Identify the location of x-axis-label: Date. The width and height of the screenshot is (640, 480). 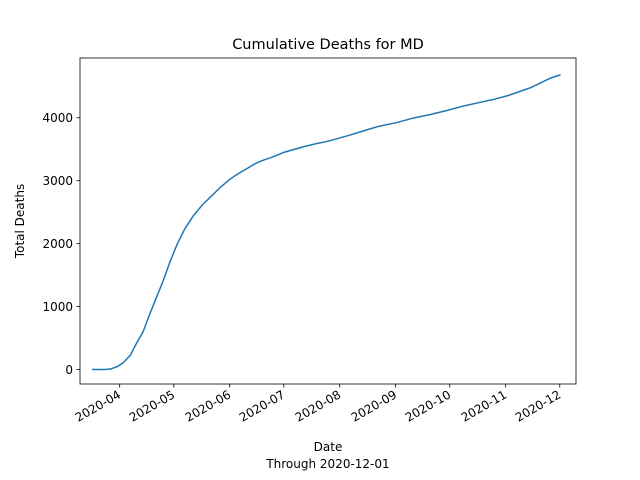
(328, 447).